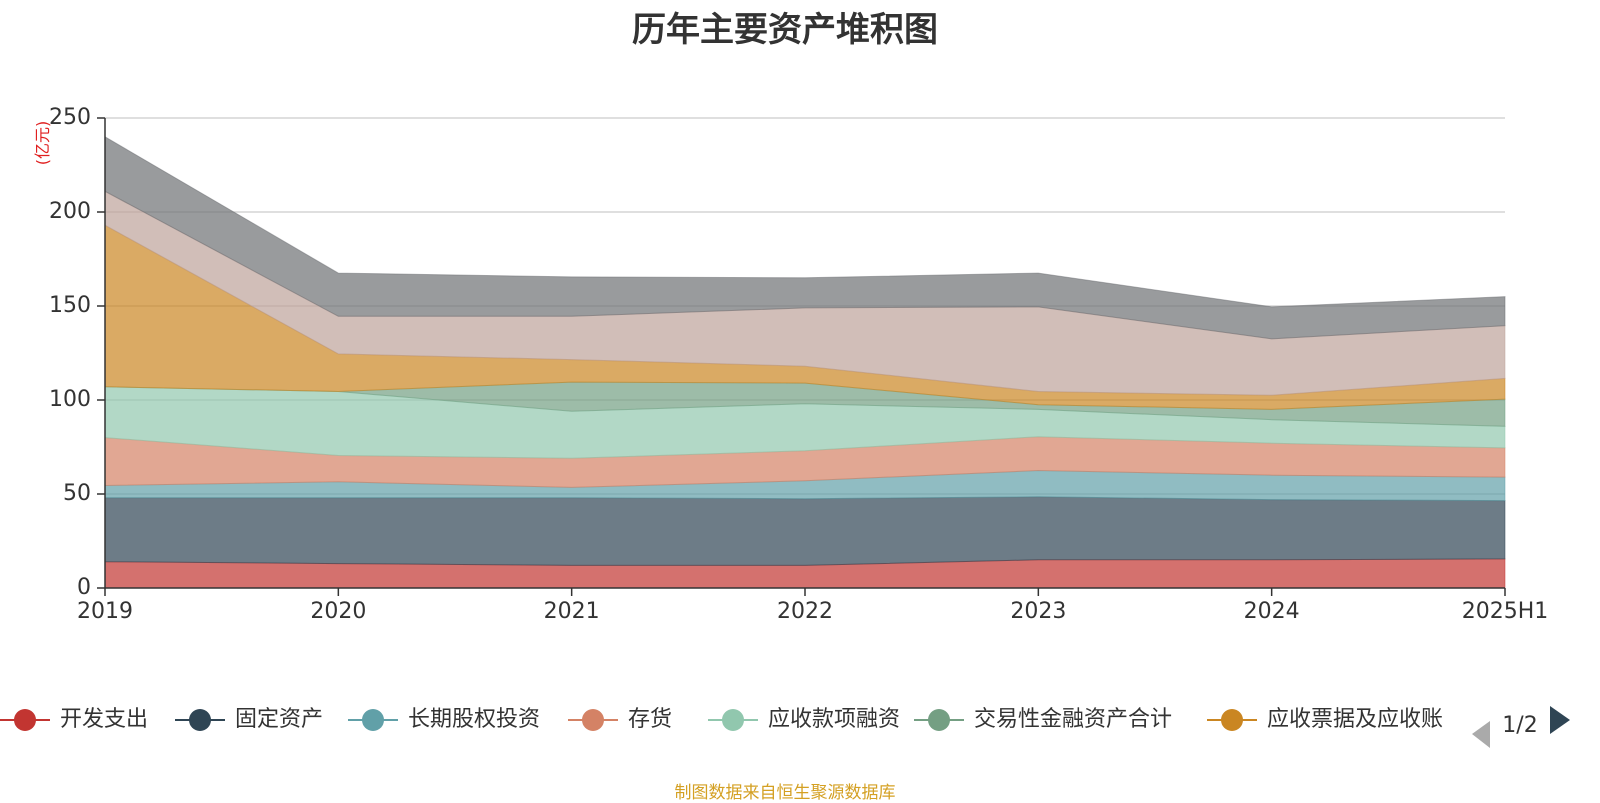 This screenshot has width=1600, height=803. Describe the element at coordinates (1272, 611) in the screenshot. I see `x-tick-label: 2024` at that location.